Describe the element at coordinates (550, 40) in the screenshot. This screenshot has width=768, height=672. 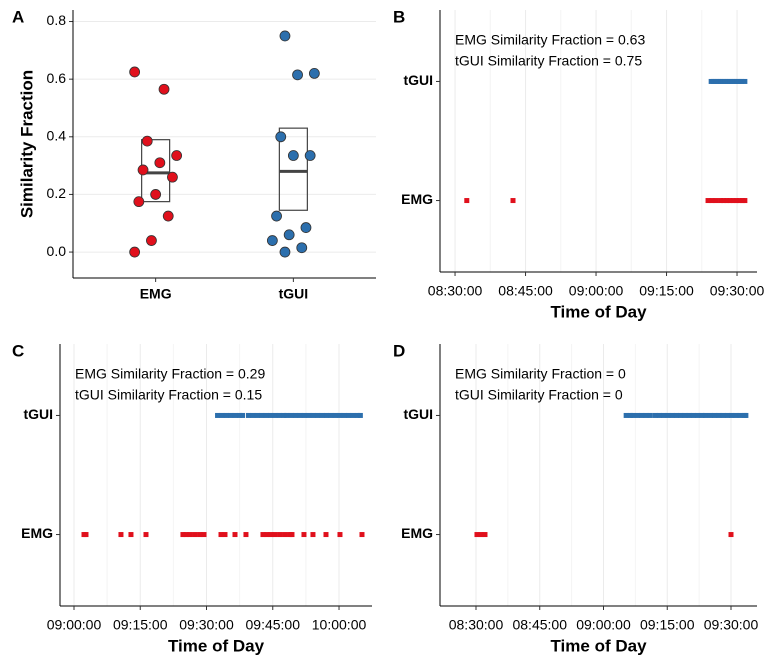
I see `annotation: EMG Similarity Fraction = 0.63` at that location.